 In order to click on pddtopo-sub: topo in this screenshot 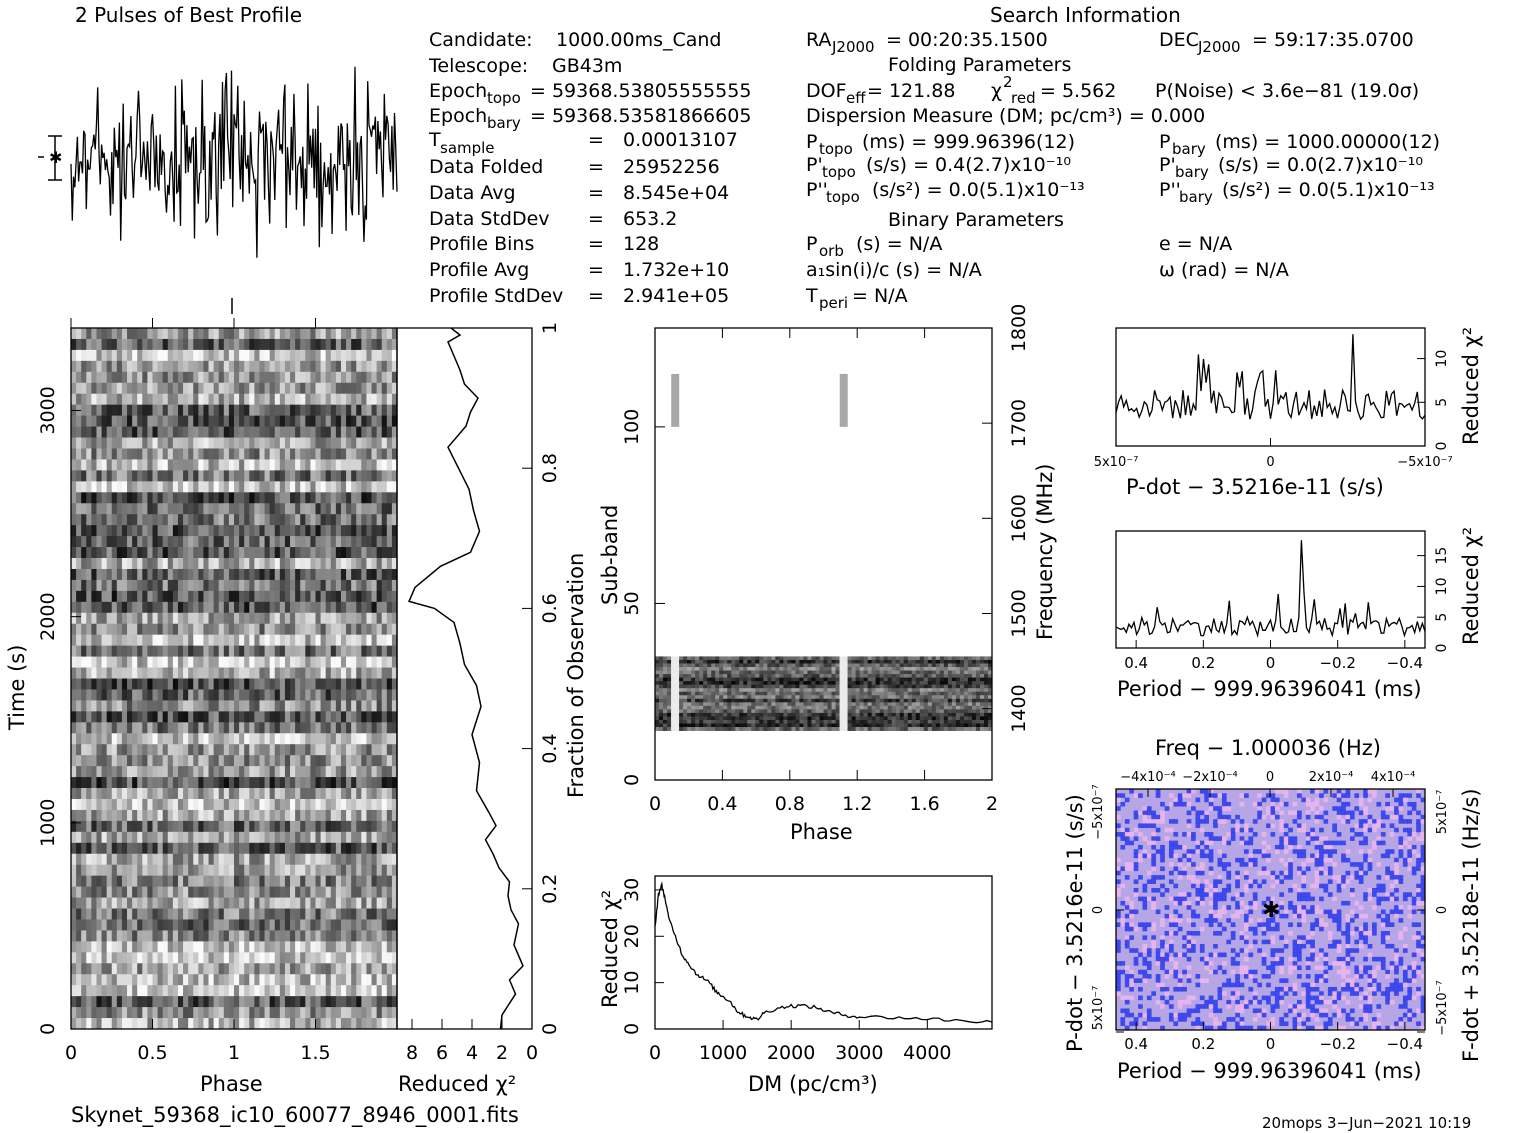, I will do `click(843, 197)`.